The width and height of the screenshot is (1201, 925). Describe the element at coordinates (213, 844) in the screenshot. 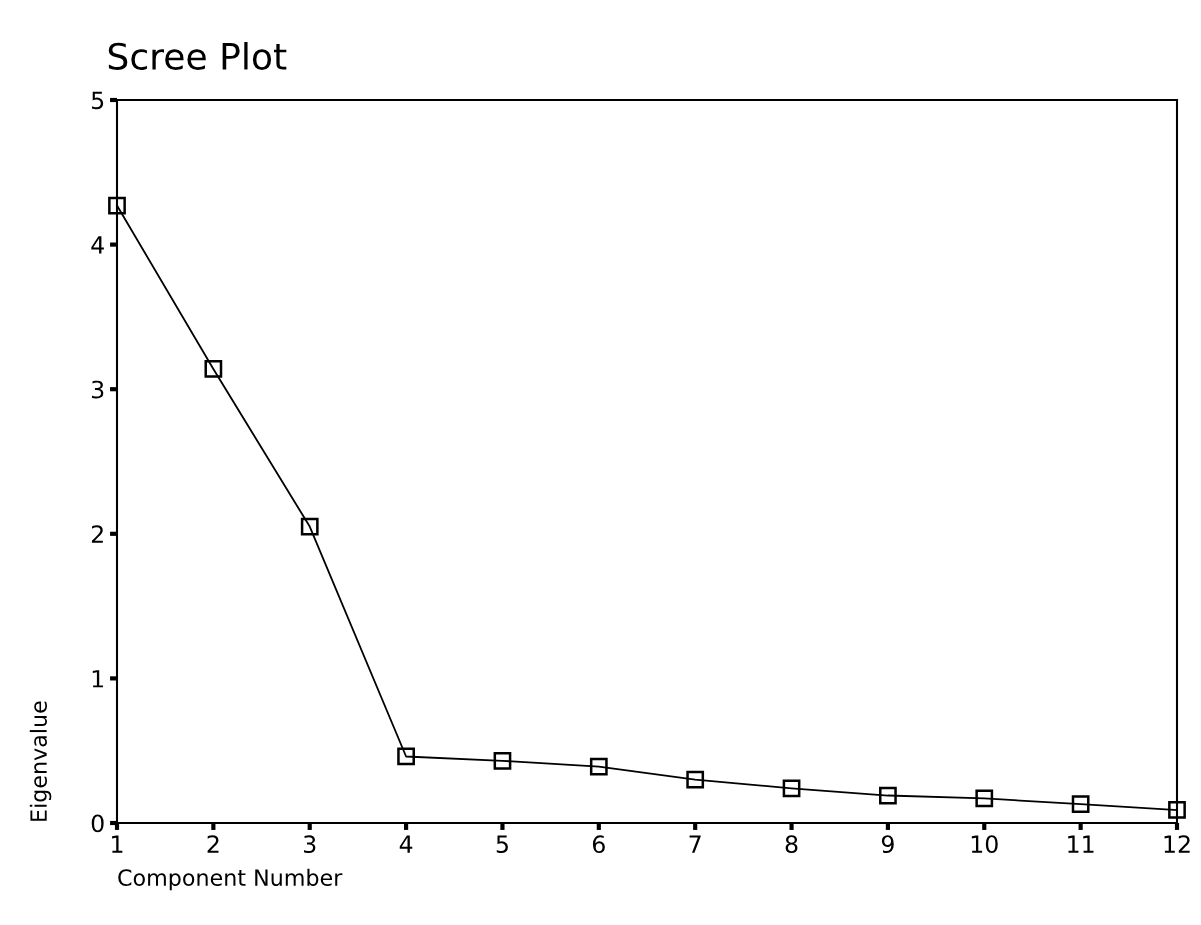

I see `x-tick-label: 2` at that location.